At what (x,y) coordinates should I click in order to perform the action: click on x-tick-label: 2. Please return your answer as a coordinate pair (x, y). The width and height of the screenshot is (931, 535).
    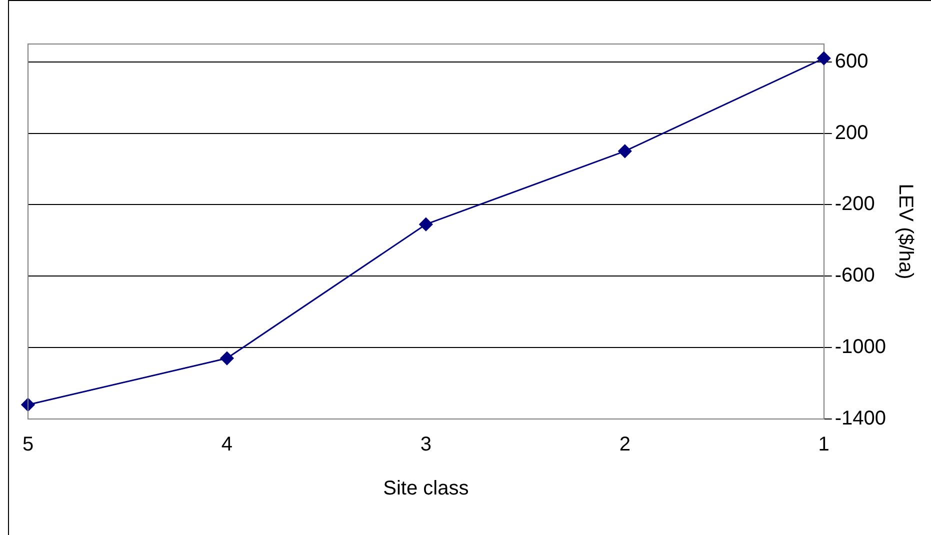
    Looking at the image, I should click on (624, 445).